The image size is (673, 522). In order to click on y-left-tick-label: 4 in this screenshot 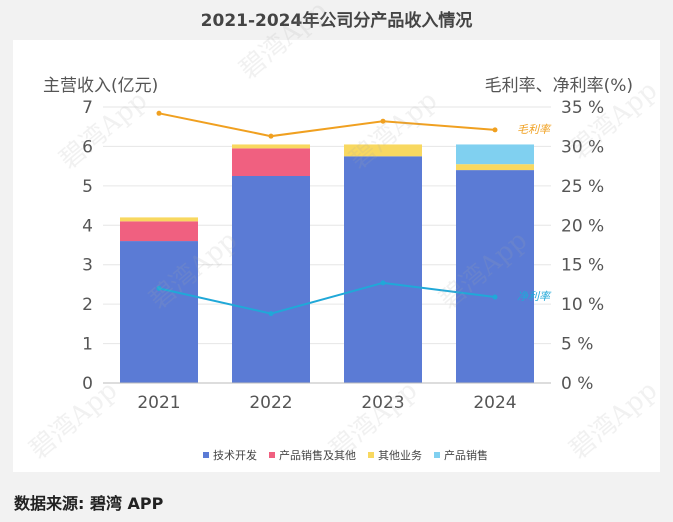, I will do `click(87, 226)`.